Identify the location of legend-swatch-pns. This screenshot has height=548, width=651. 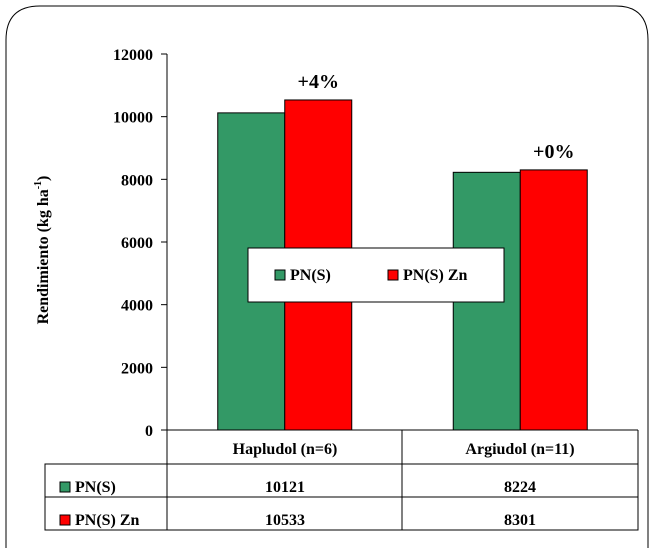
(280, 275).